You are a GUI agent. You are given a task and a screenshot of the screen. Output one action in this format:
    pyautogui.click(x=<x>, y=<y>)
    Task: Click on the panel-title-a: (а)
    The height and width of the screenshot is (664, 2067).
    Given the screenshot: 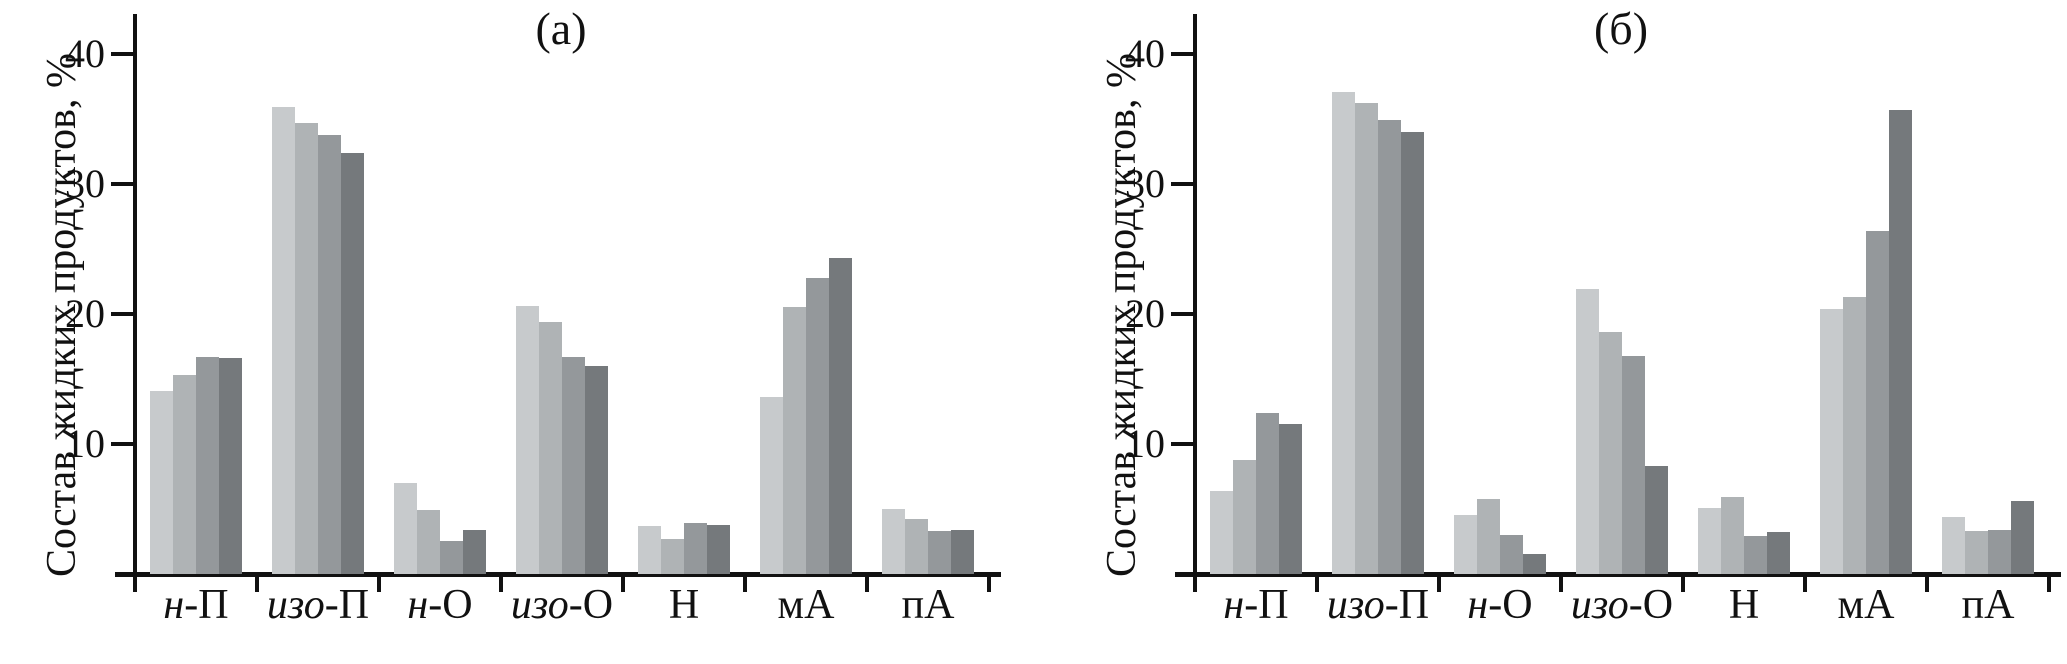 What is the action you would take?
    pyautogui.click(x=561, y=28)
    